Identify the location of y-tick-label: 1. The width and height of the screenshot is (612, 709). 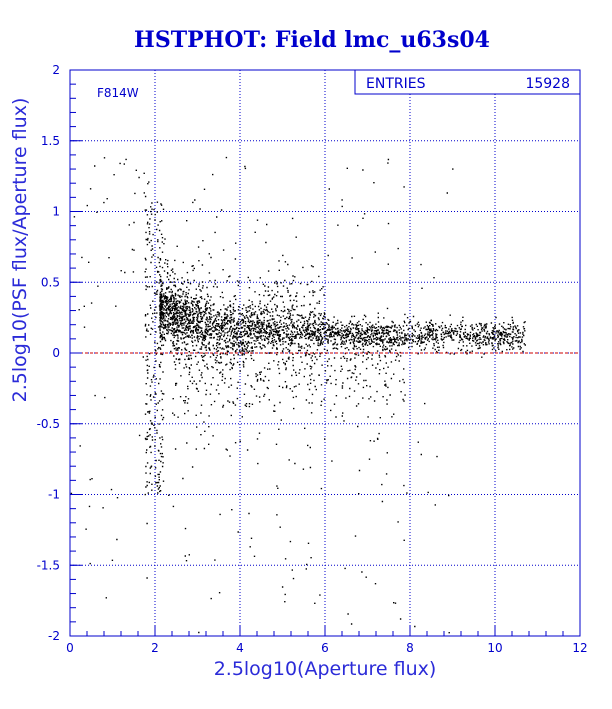
(56, 212).